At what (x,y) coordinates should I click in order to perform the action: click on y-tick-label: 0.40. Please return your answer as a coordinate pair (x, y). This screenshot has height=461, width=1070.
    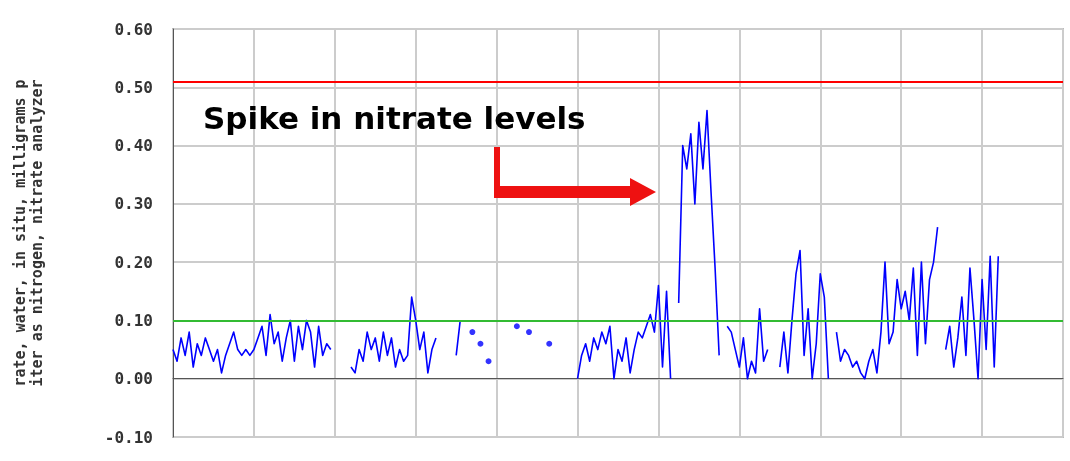
    Looking at the image, I should click on (133, 146).